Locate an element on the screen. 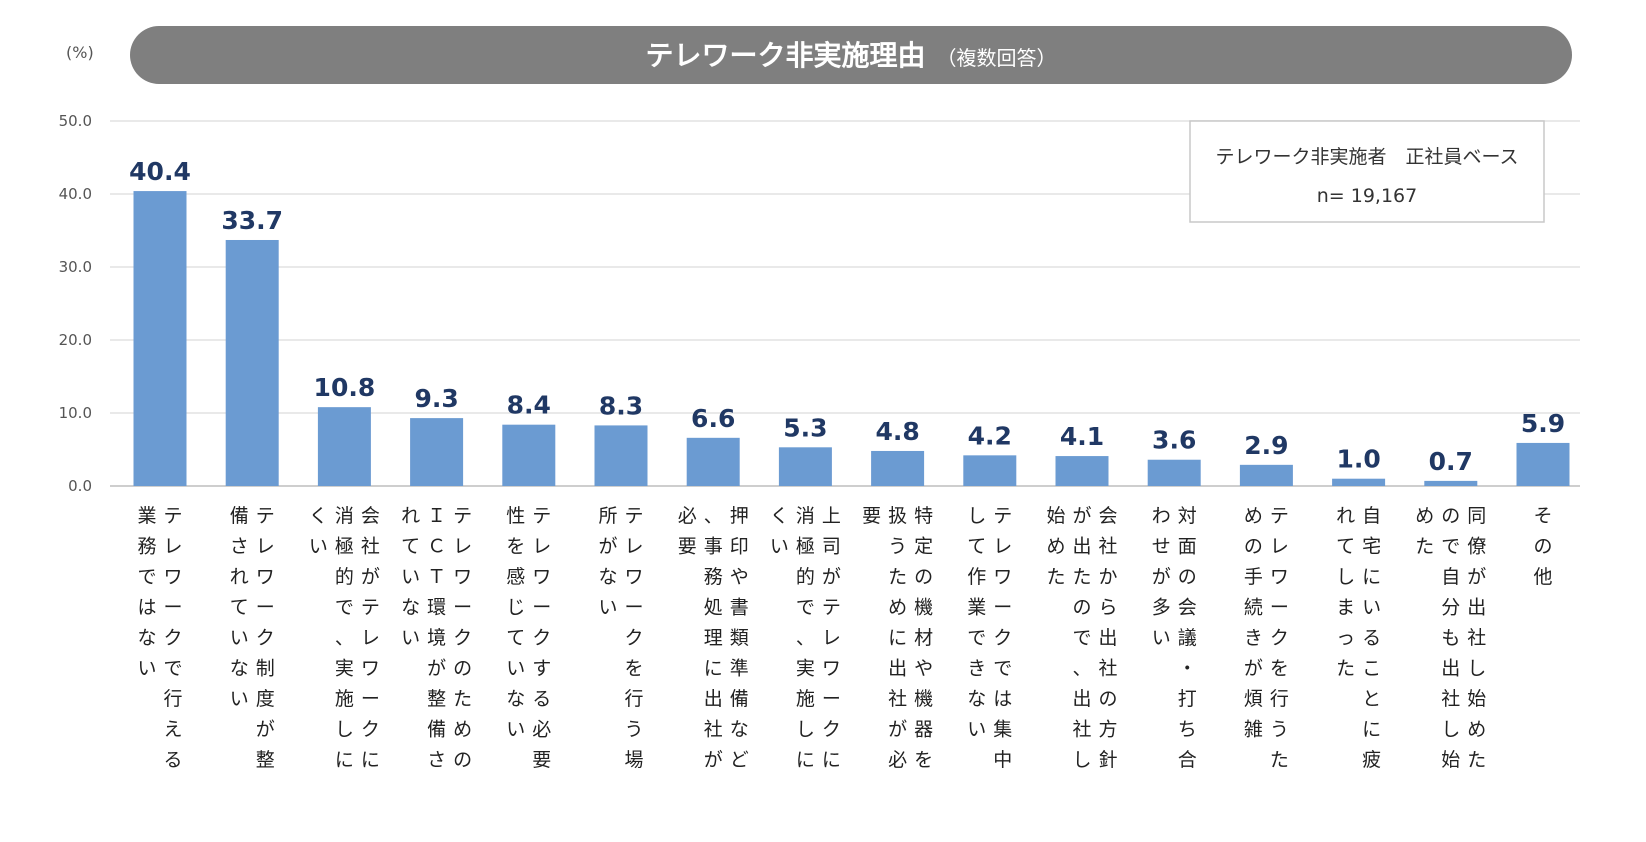 This screenshot has height=842, width=1646. y-tick-label: 50.0 is located at coordinates (75, 121).